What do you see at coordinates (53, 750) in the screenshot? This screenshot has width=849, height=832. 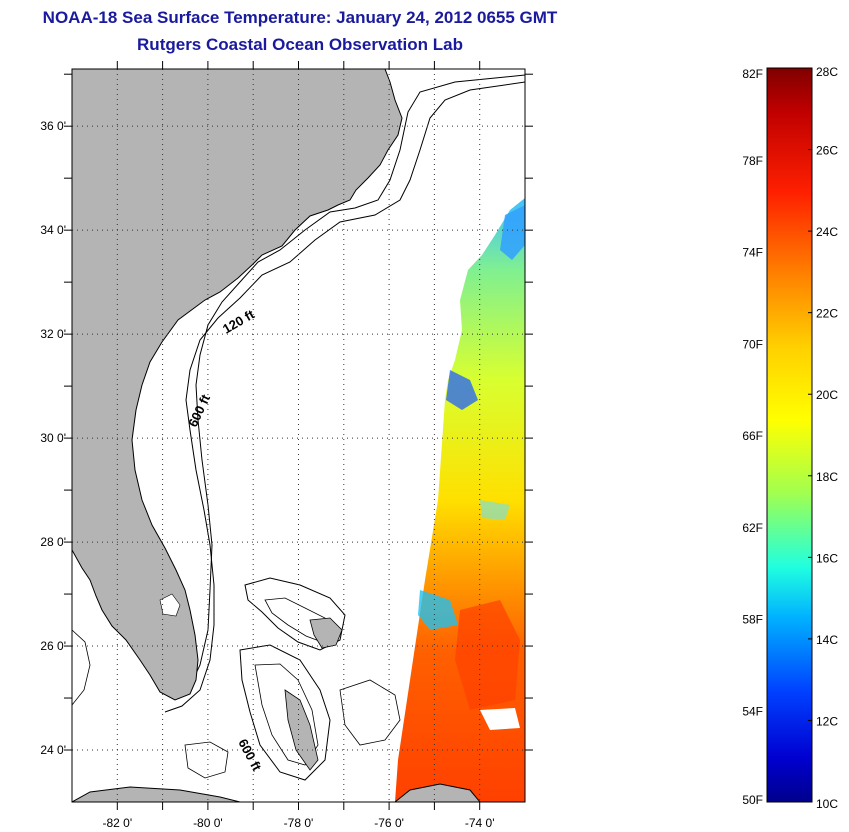 I see `lat-tick-label: 24 0'` at bounding box center [53, 750].